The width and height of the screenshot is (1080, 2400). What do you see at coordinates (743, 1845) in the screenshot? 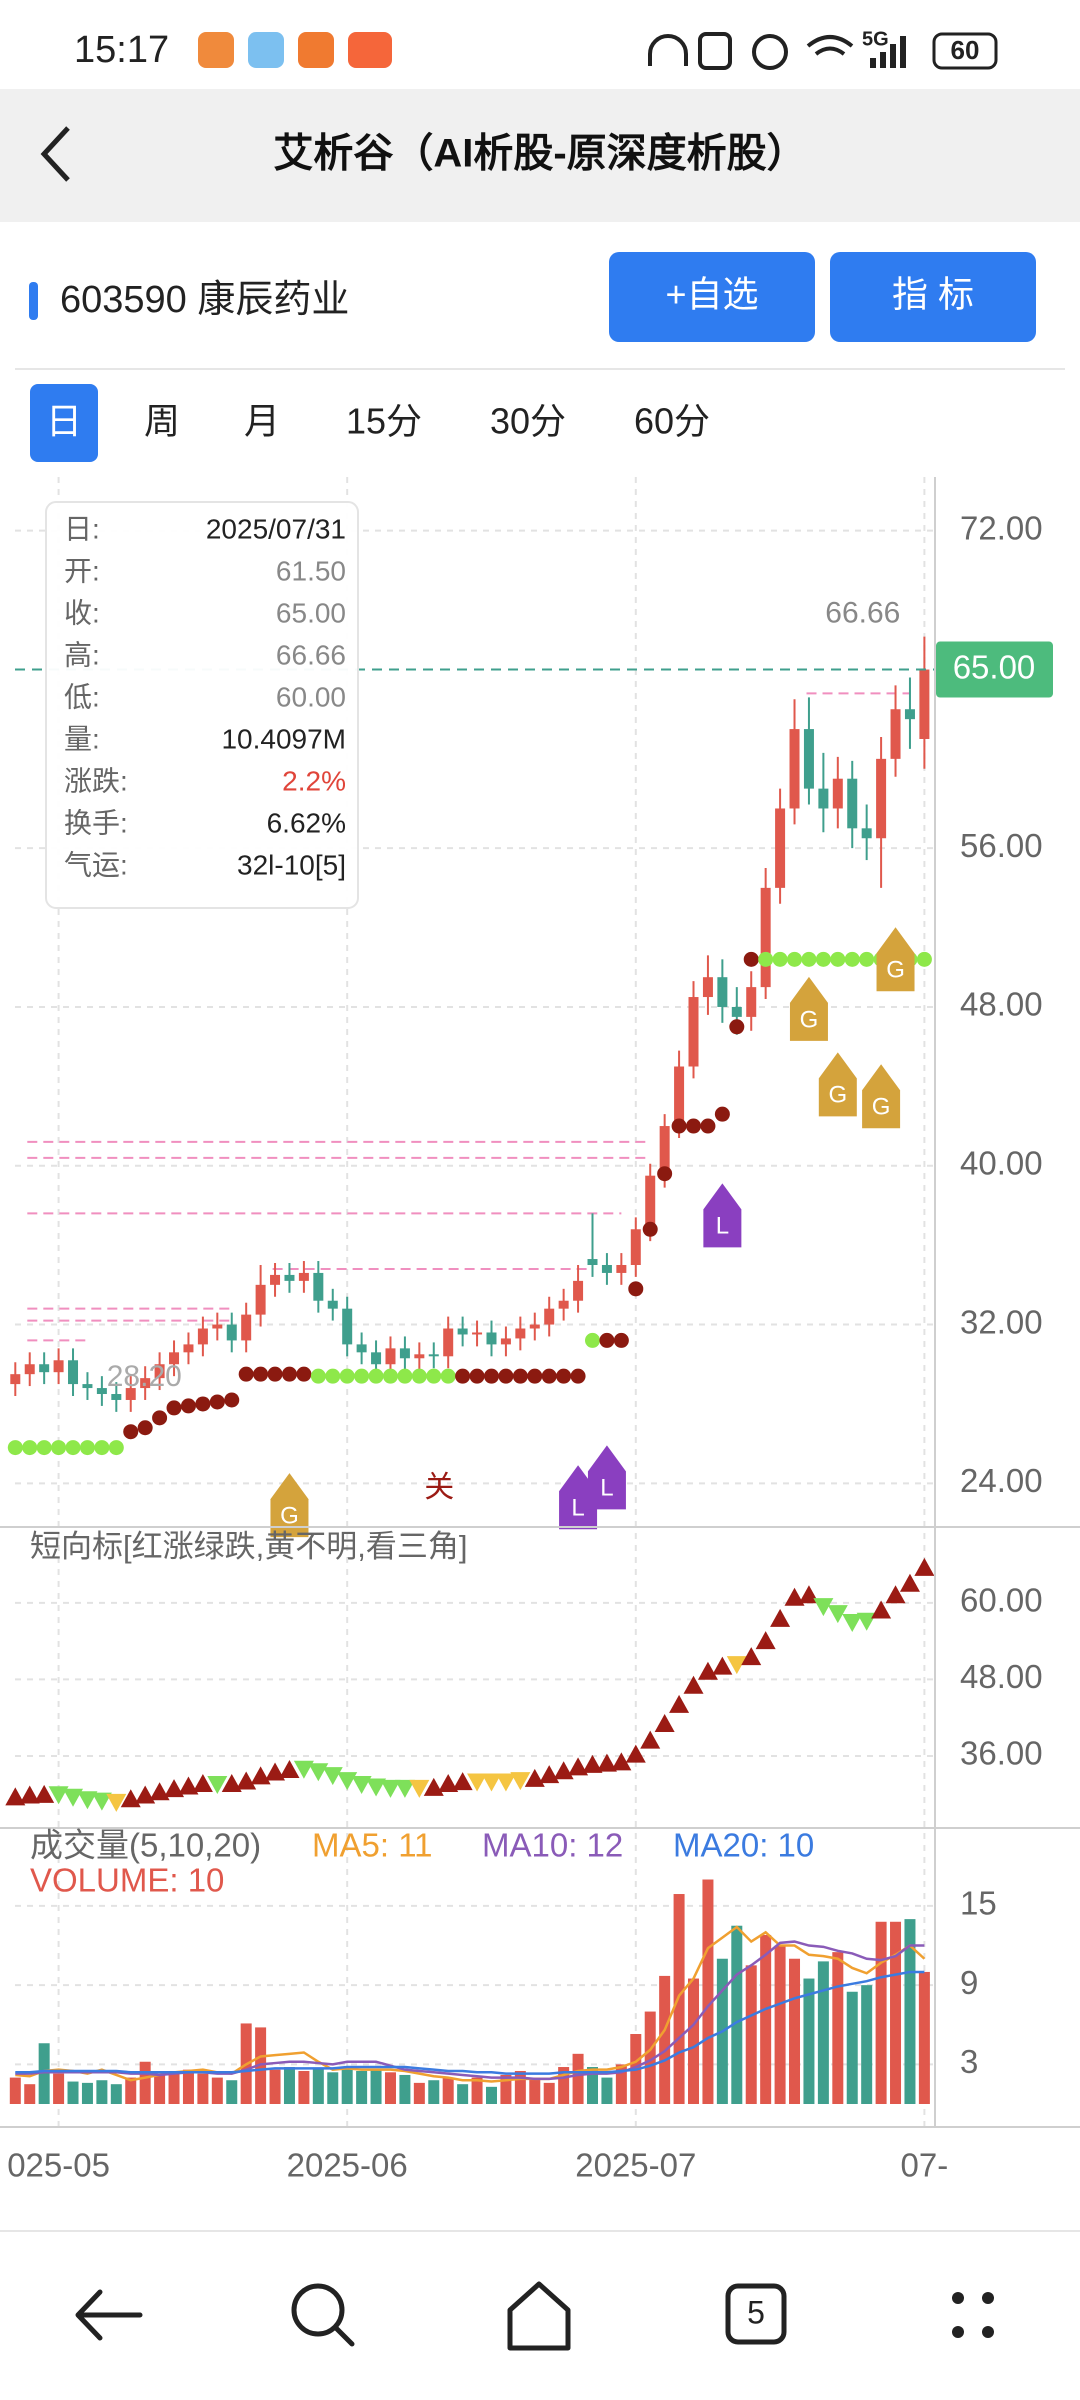
I see `volume-legend: MA20: 10` at bounding box center [743, 1845].